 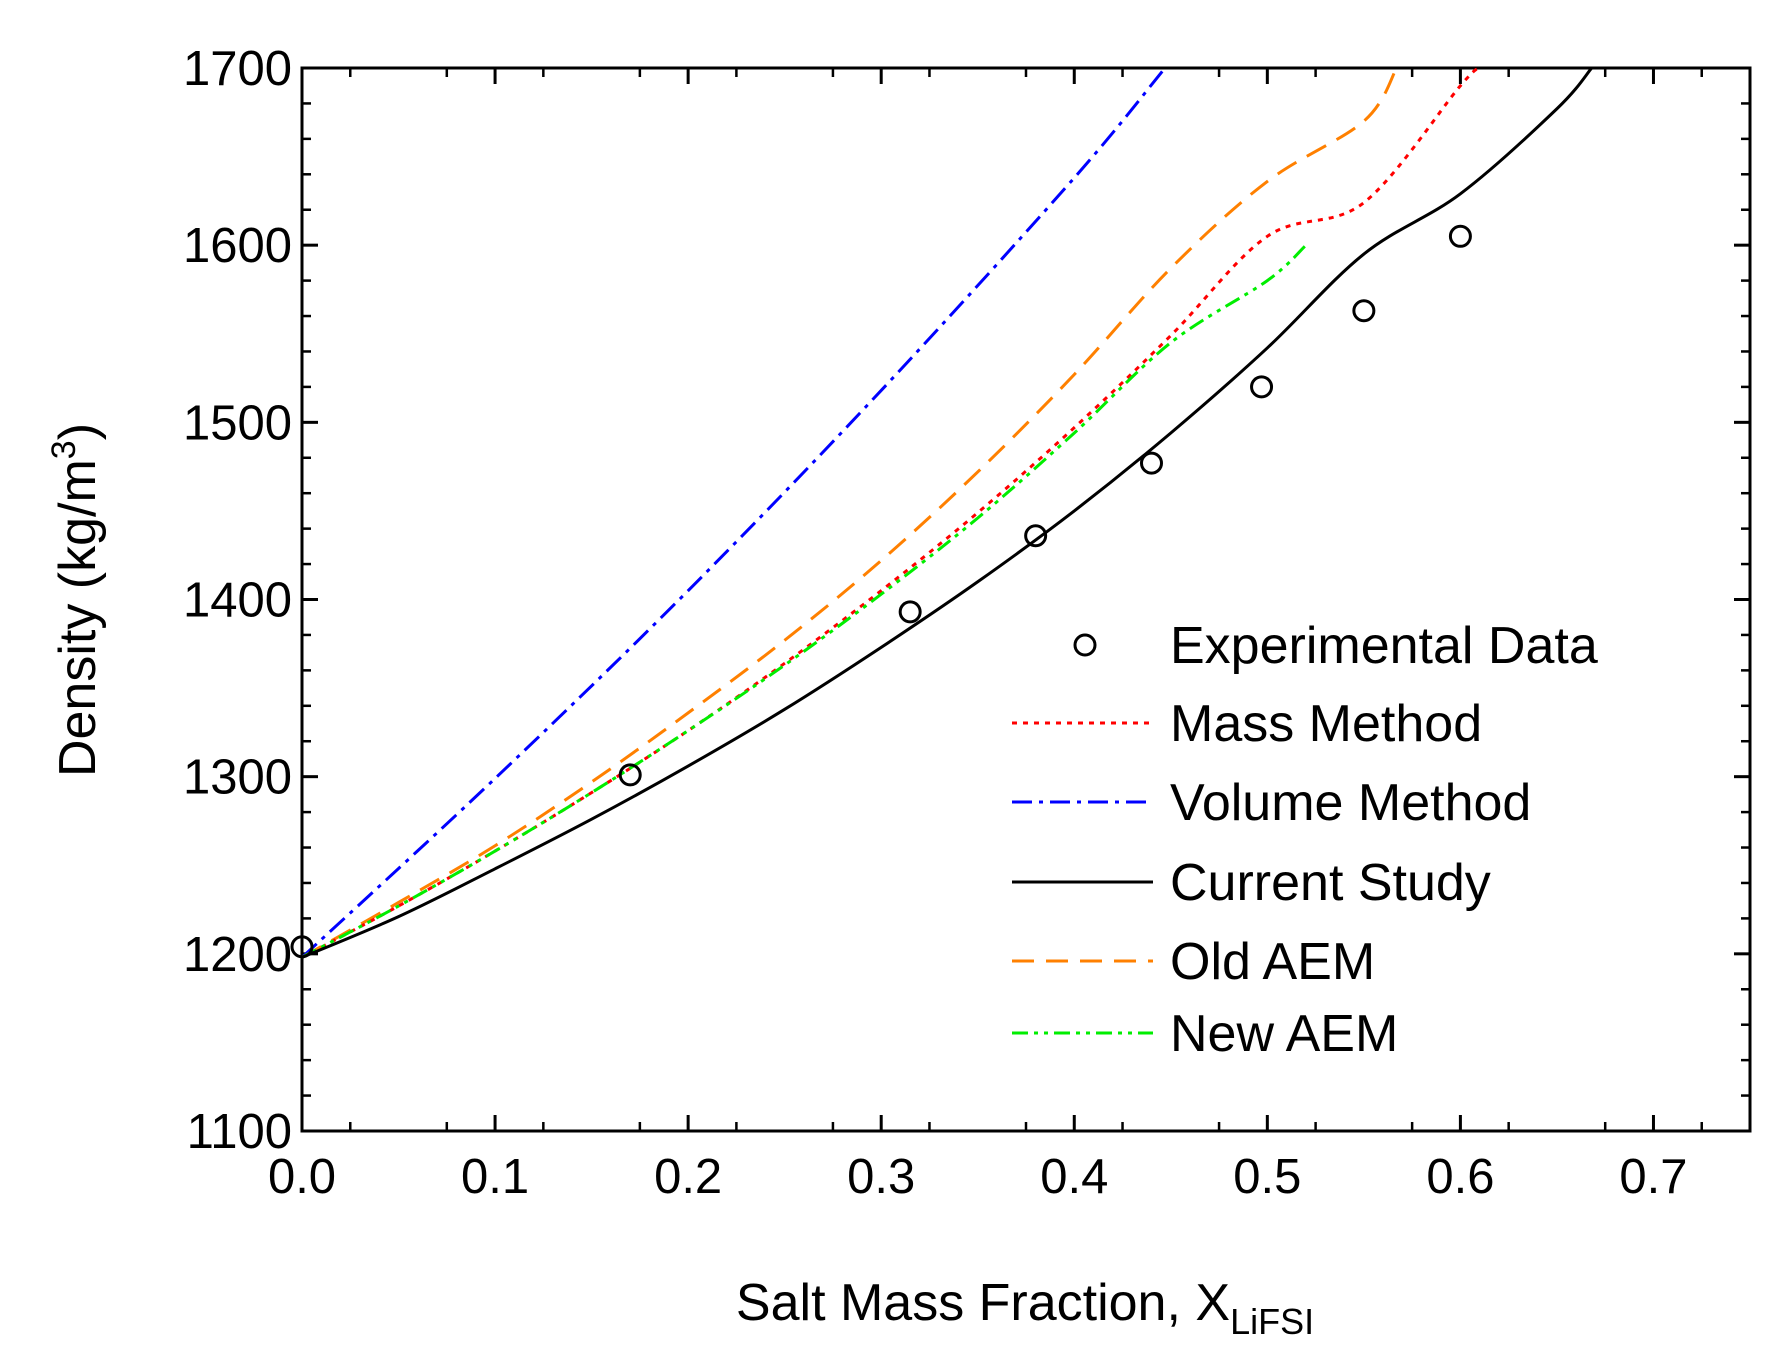 What do you see at coordinates (1460, 1177) in the screenshot?
I see `x-tick-label: 0.6` at bounding box center [1460, 1177].